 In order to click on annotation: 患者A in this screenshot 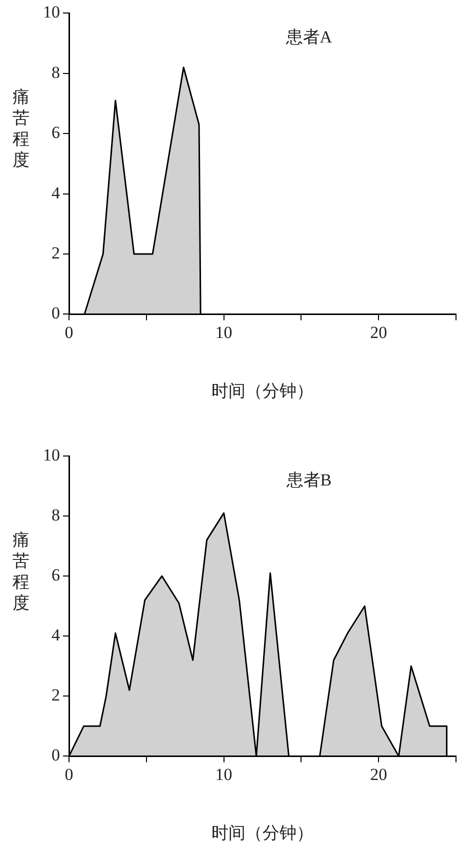, I will do `click(308, 37)`.